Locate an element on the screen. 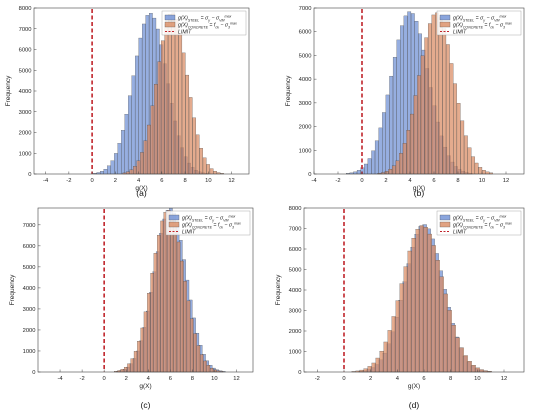  subplot-label: (d) is located at coordinates (414, 405).